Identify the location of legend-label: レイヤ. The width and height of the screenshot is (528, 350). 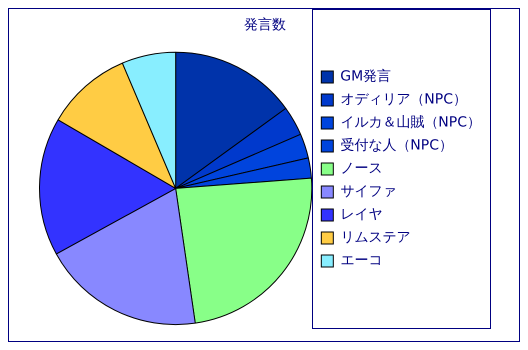
(361, 214).